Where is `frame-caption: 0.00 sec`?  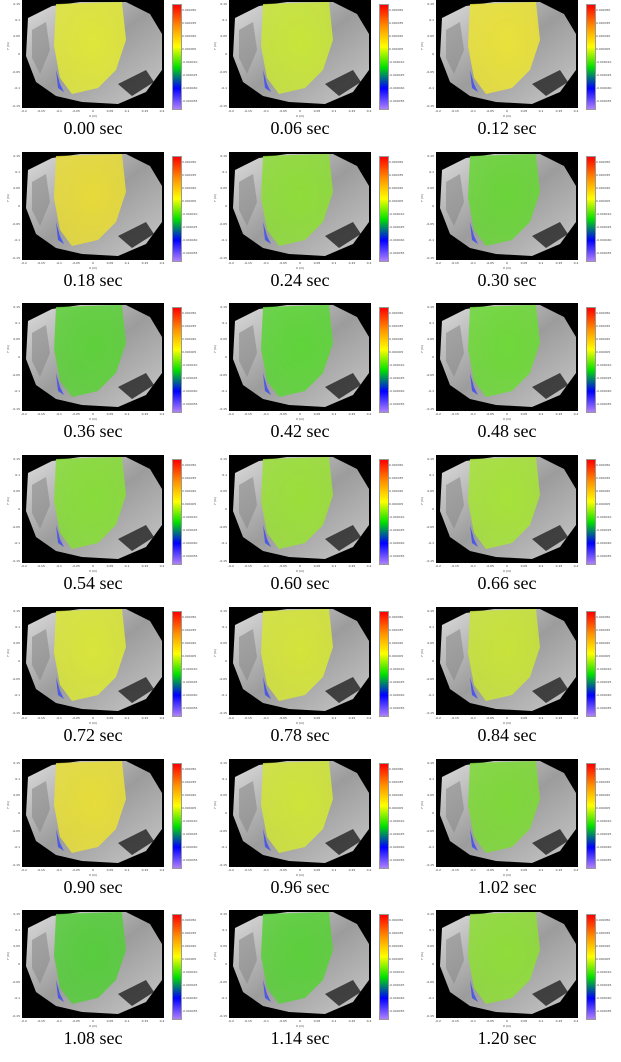
frame-caption: 0.00 sec is located at coordinates (93, 128).